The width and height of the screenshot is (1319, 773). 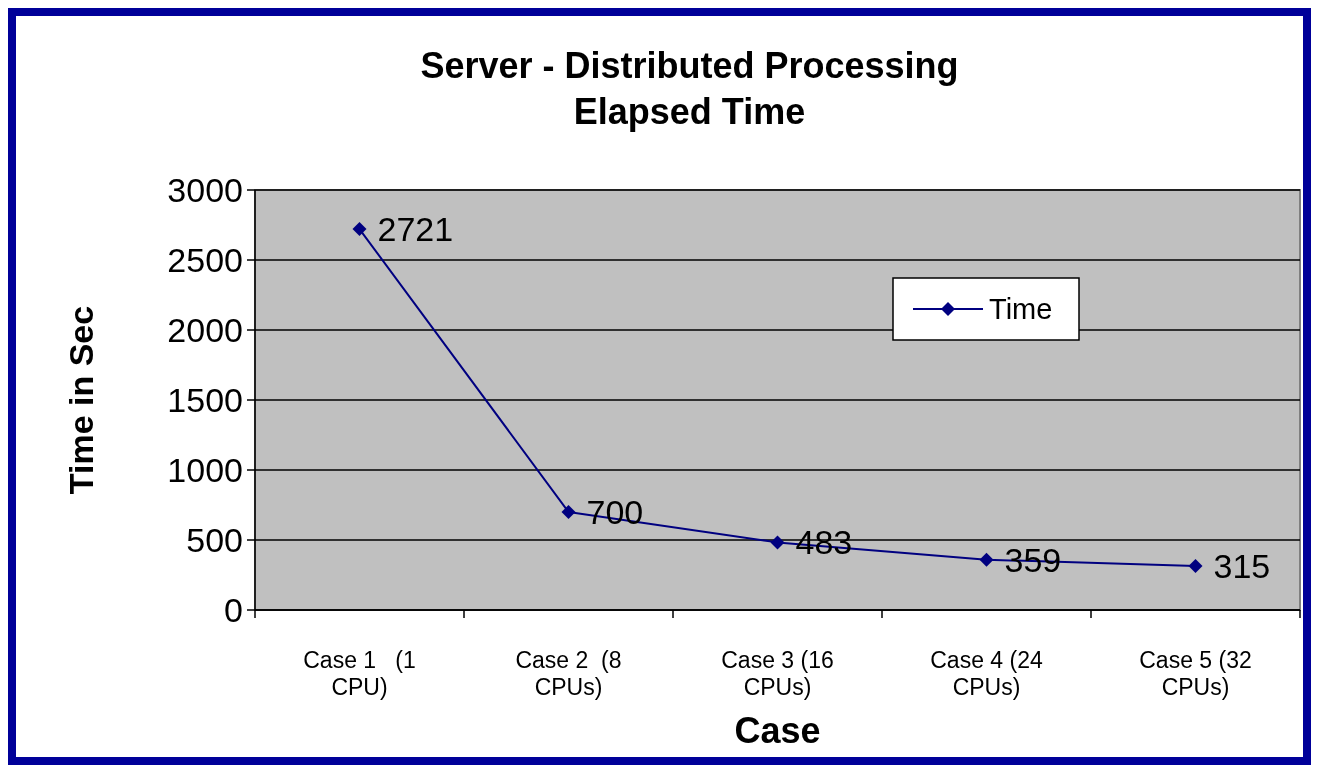 What do you see at coordinates (568, 673) in the screenshot?
I see `x-tick-label: Case 2 (8 CPUs)` at bounding box center [568, 673].